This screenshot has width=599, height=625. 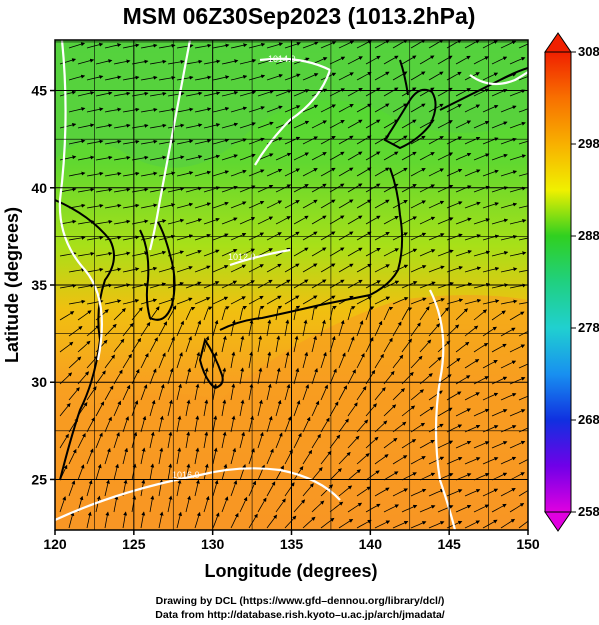 I want to click on colorbar-tick-label: 278, so click(x=588, y=327).